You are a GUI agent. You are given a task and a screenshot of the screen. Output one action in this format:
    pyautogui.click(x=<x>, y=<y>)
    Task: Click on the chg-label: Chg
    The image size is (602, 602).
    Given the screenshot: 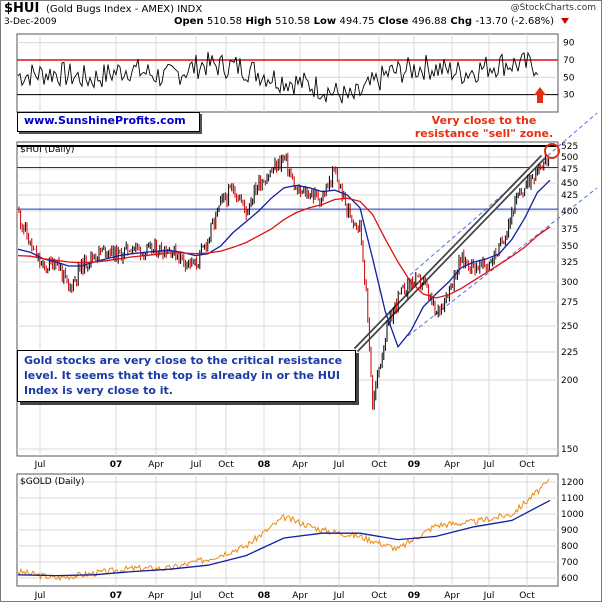 What is the action you would take?
    pyautogui.click(x=461, y=21)
    